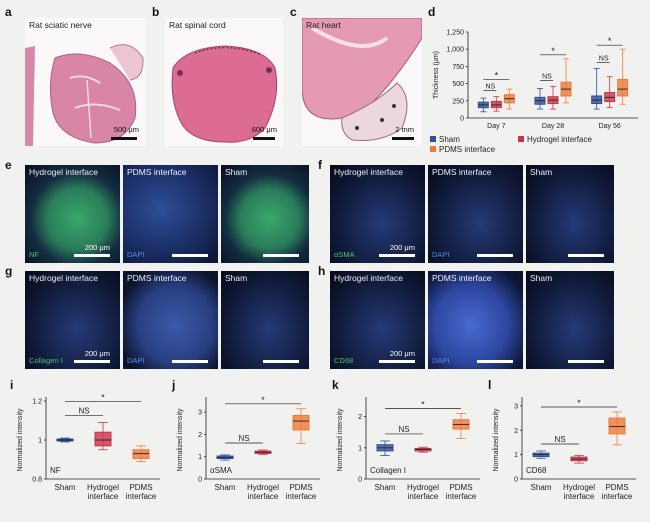 The image size is (650, 522). I want to click on legend-label: PDMS interface, so click(467, 149).